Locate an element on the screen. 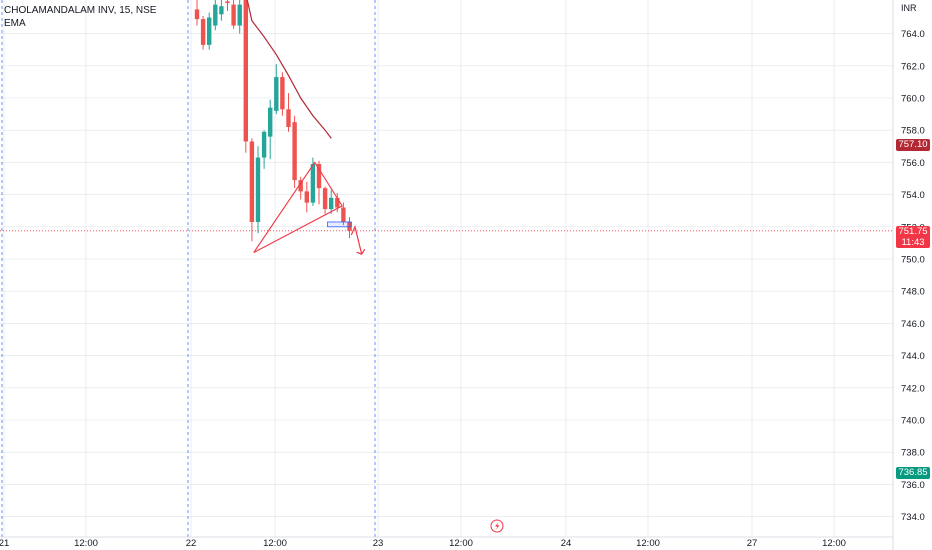  drawings is located at coordinates (309, 208).